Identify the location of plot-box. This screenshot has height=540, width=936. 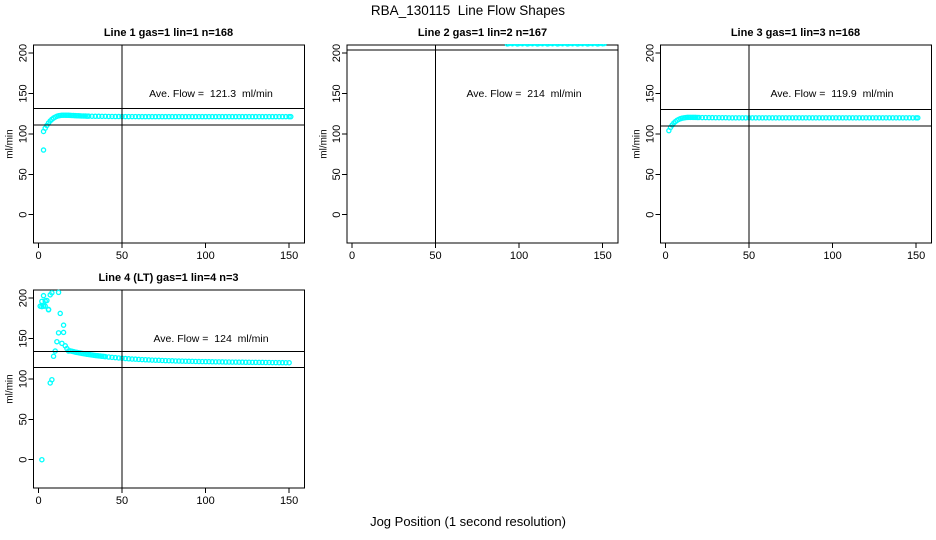
(796, 144).